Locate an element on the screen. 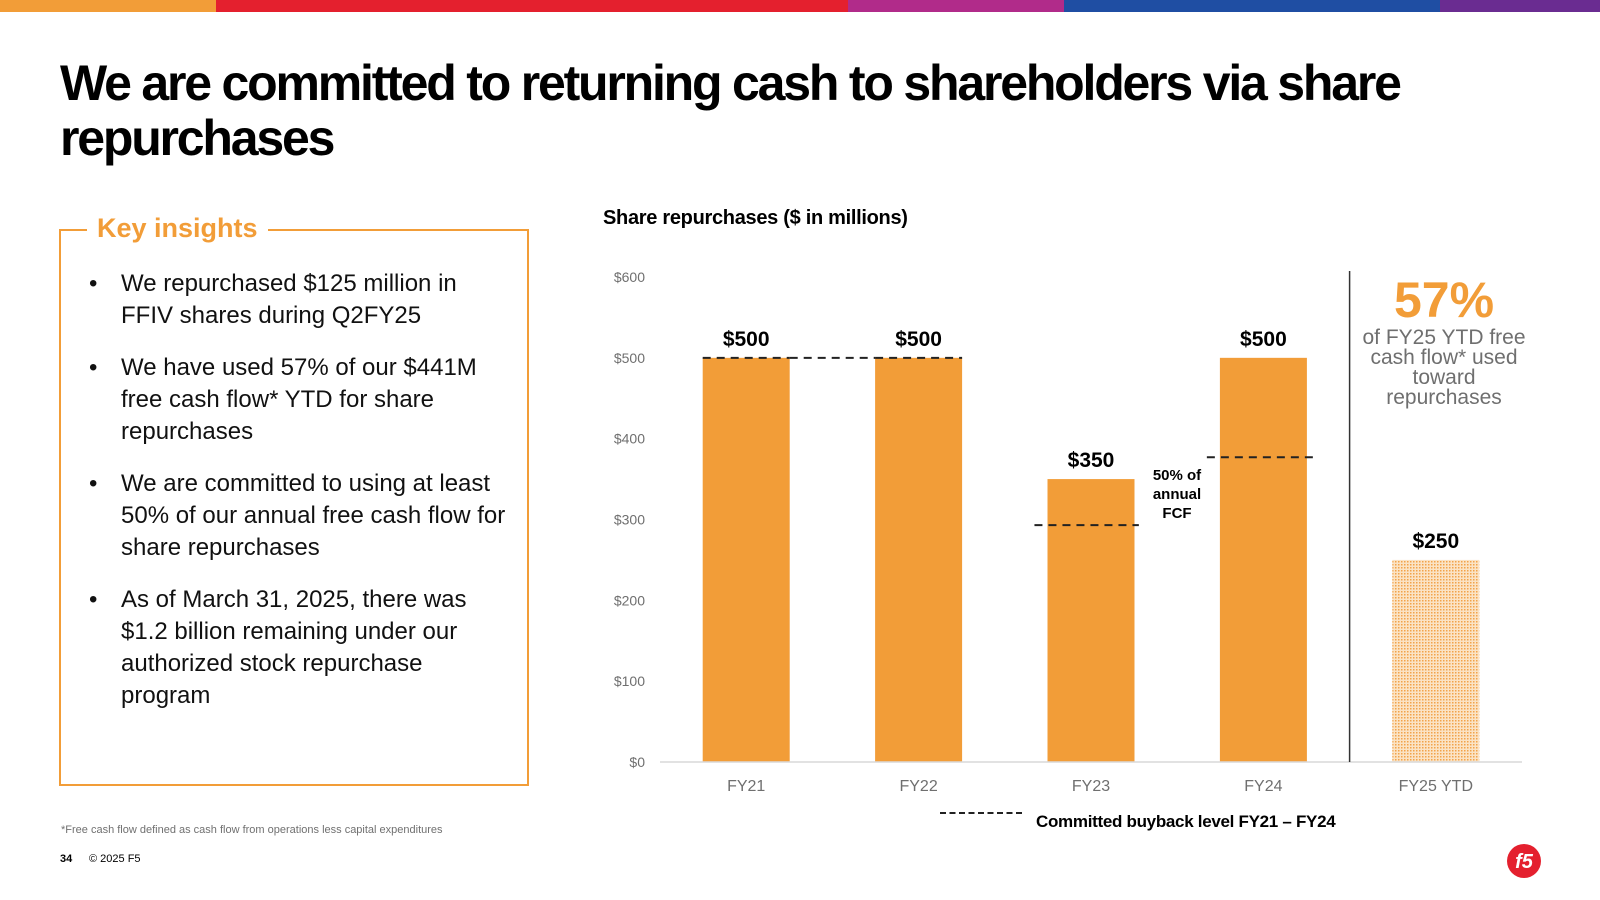 This screenshot has width=1600, height=900. y-tick-label: $300 is located at coordinates (629, 520).